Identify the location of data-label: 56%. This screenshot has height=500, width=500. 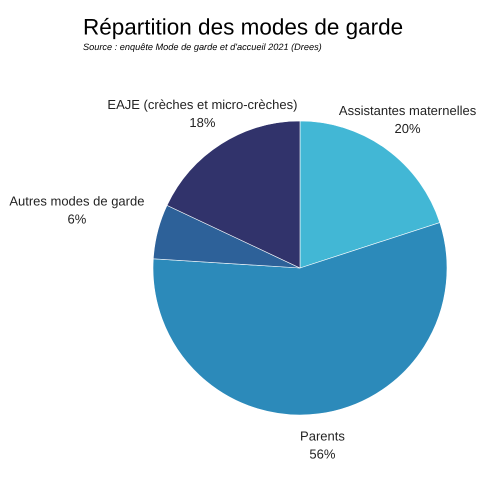
(322, 454).